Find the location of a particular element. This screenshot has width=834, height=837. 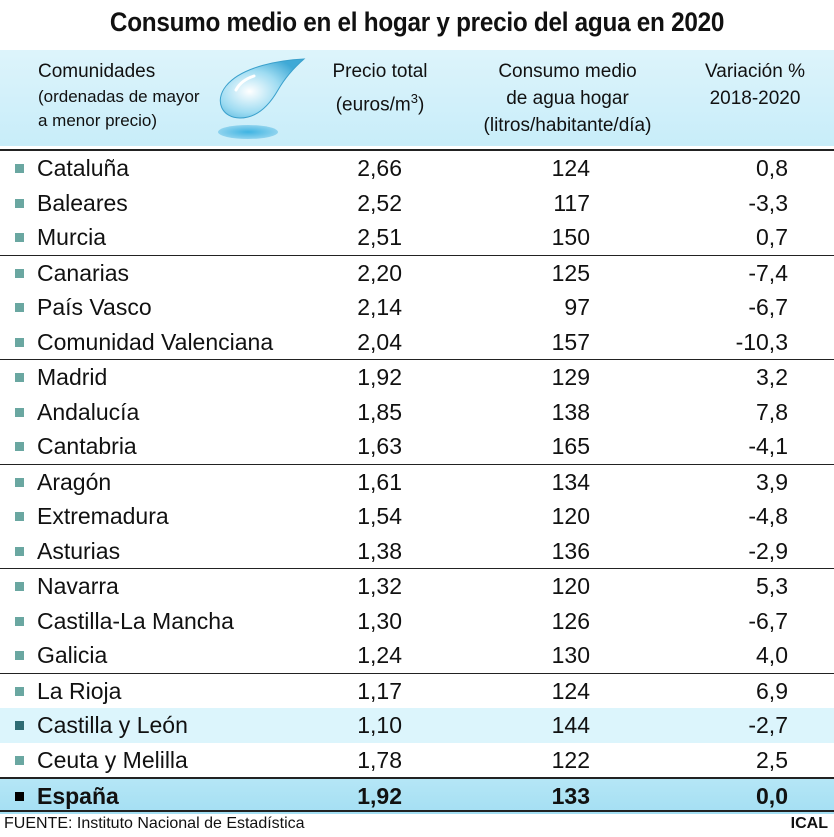

table-row: Navarra 1,32 120 5,3 is located at coordinates (417, 586).